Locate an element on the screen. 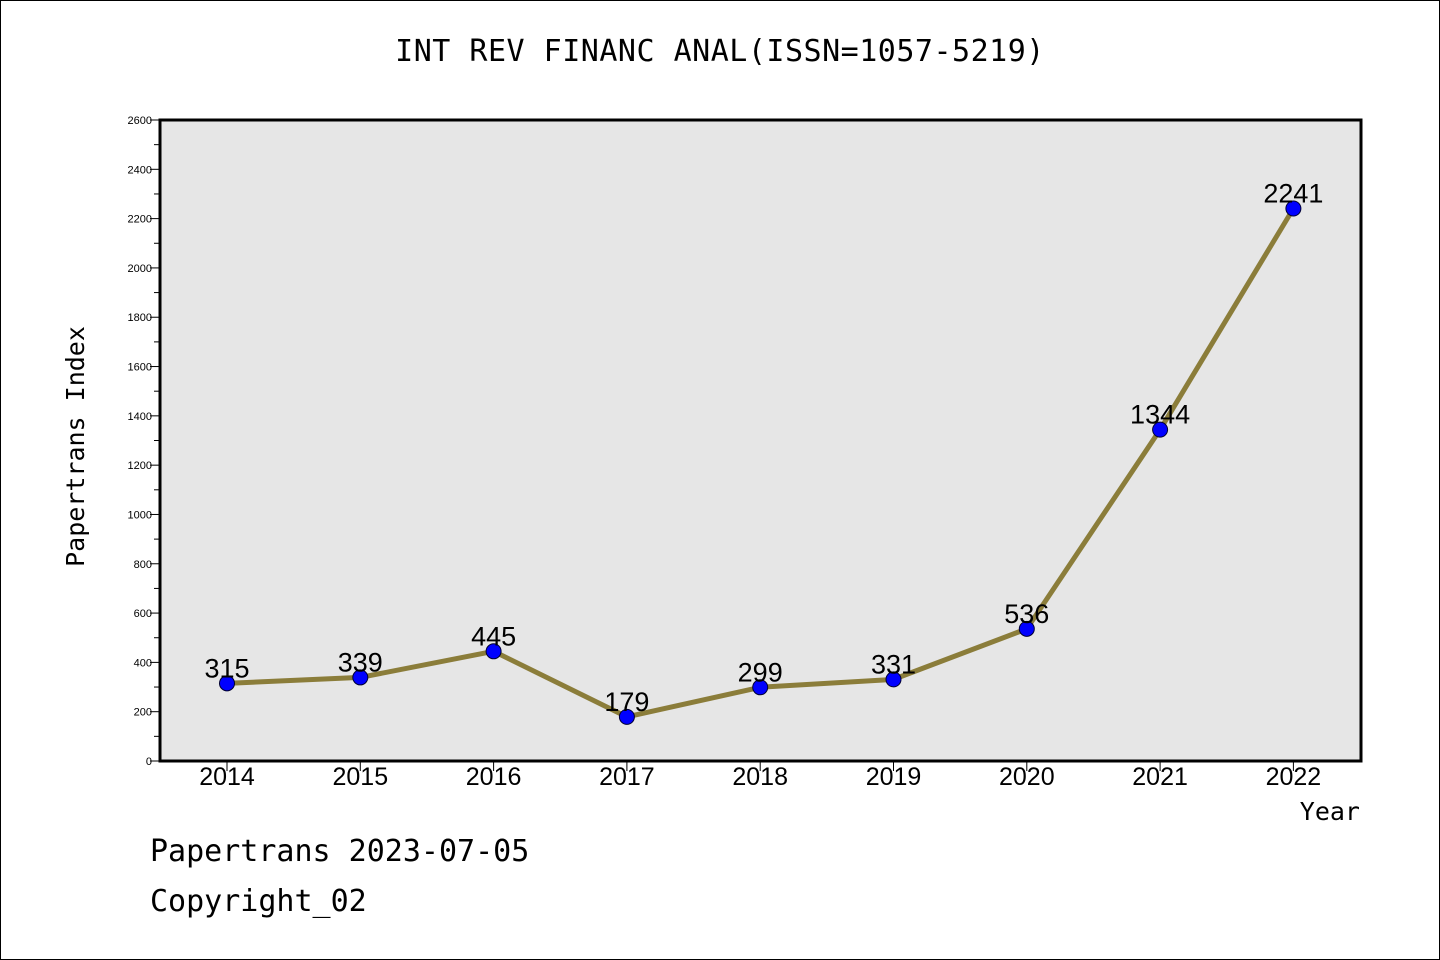  y-tick-label: 0 is located at coordinates (149, 762).